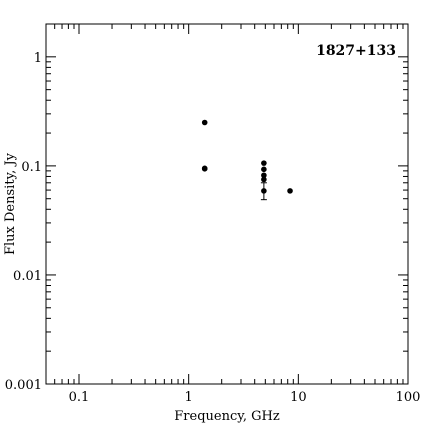 The image size is (431, 431). Describe the element at coordinates (31, 167) in the screenshot. I see `y-tick-label: 0.1` at that location.